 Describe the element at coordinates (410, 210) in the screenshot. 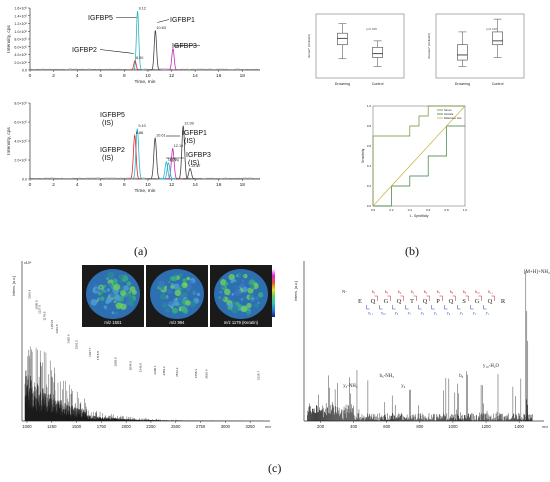

I see `x-tick-label: 0.4` at that location.